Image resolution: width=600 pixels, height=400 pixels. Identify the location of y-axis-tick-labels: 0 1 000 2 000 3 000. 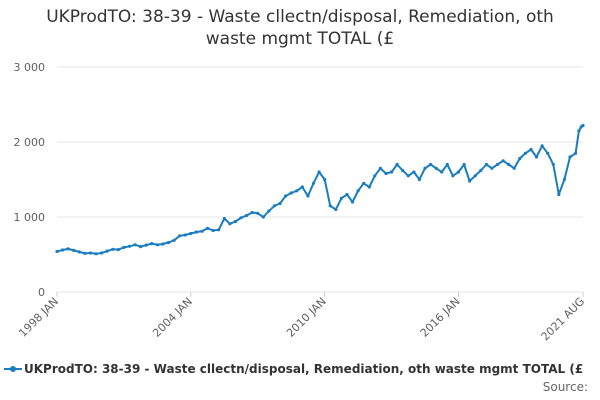
(30, 180).